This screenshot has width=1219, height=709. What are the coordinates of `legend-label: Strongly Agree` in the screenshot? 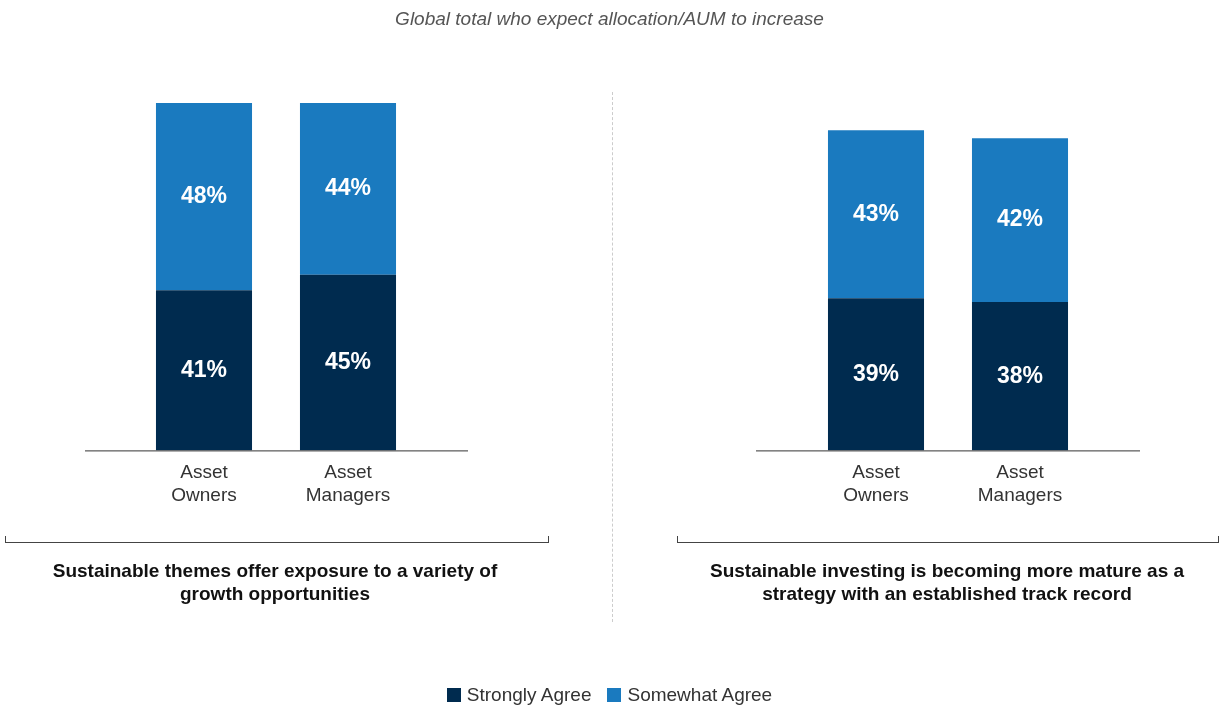 It's located at (528, 694).